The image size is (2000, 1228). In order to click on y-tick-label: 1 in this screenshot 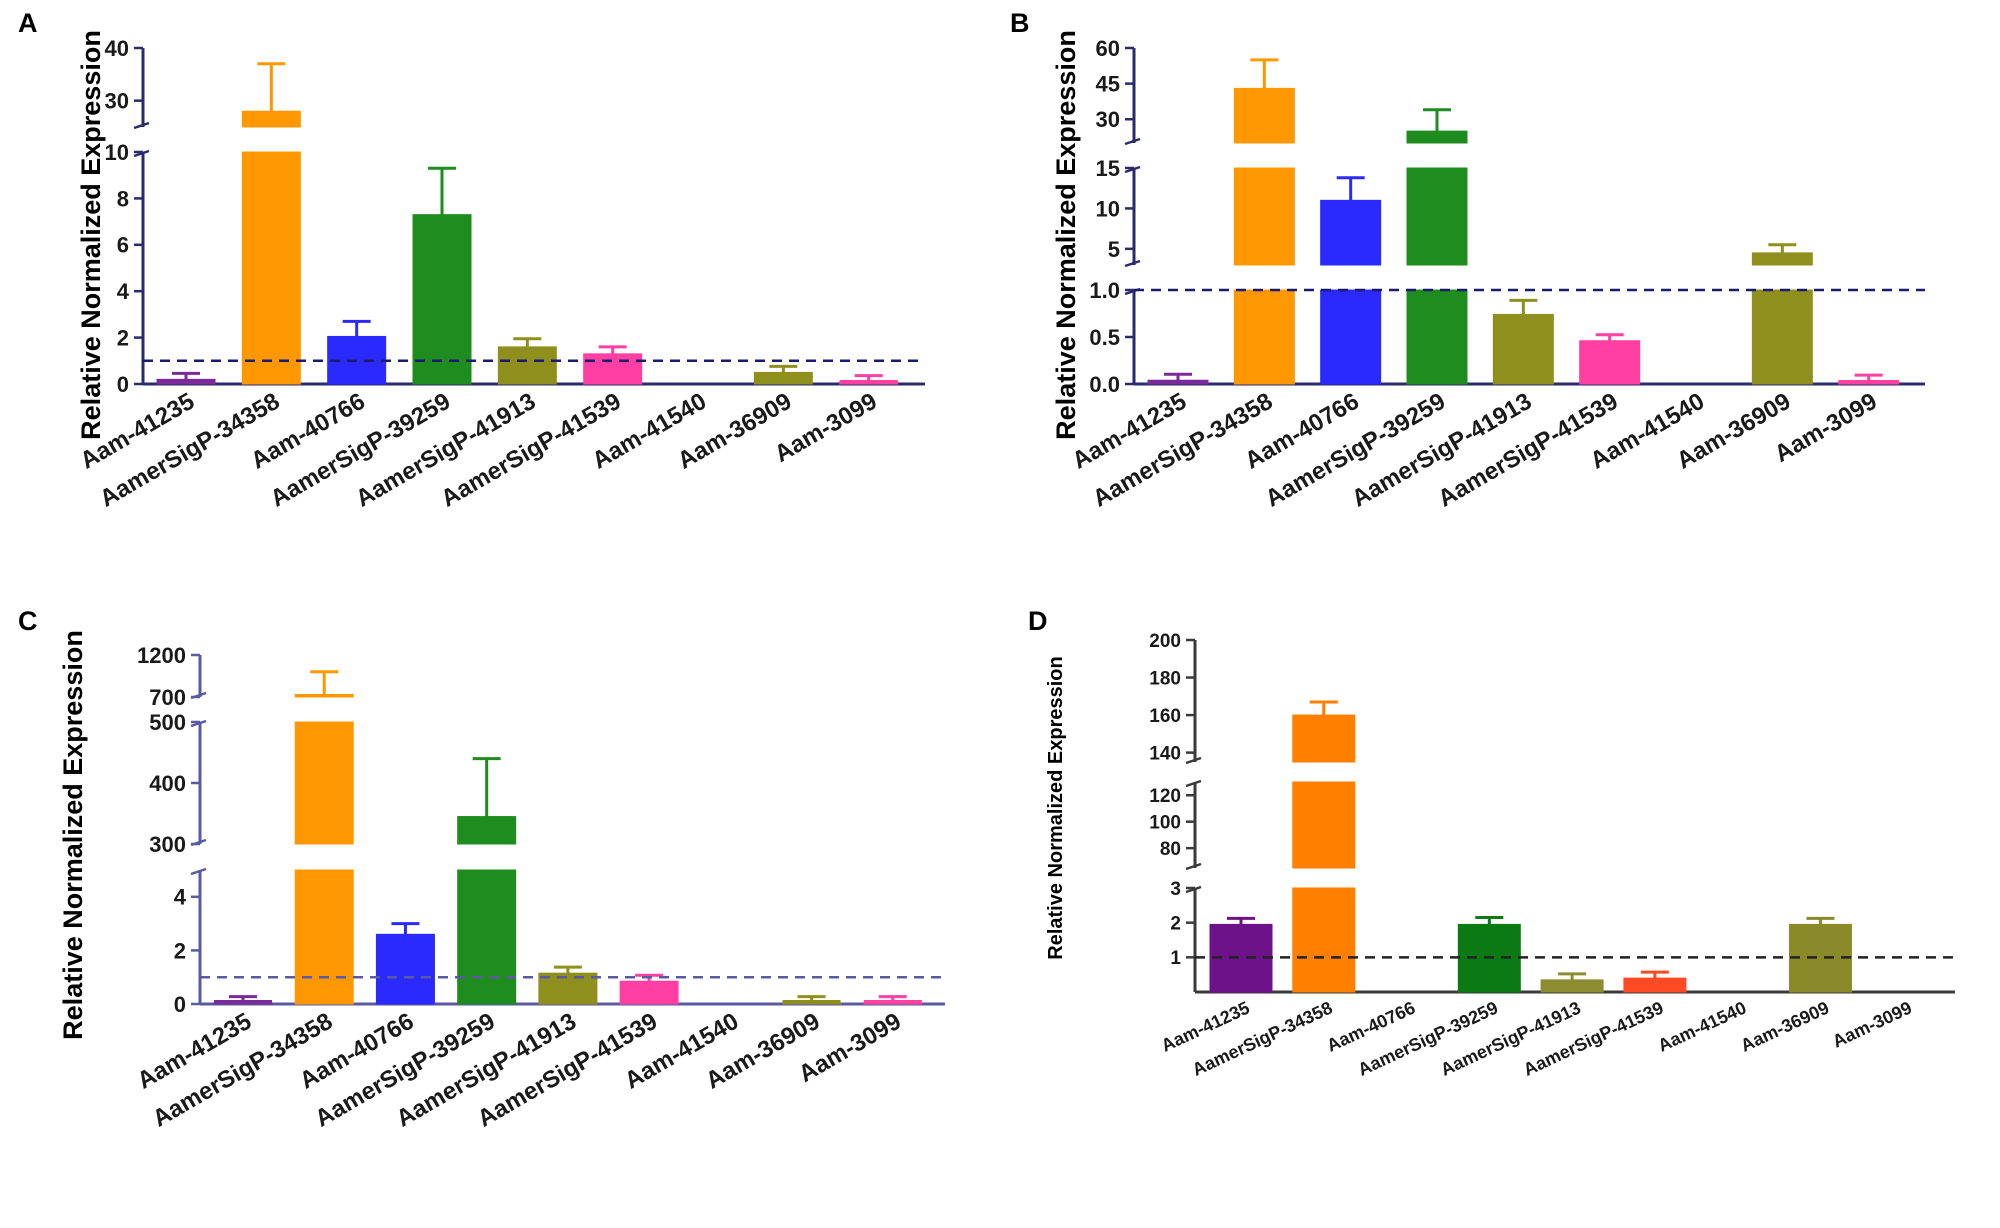, I will do `click(1175, 958)`.